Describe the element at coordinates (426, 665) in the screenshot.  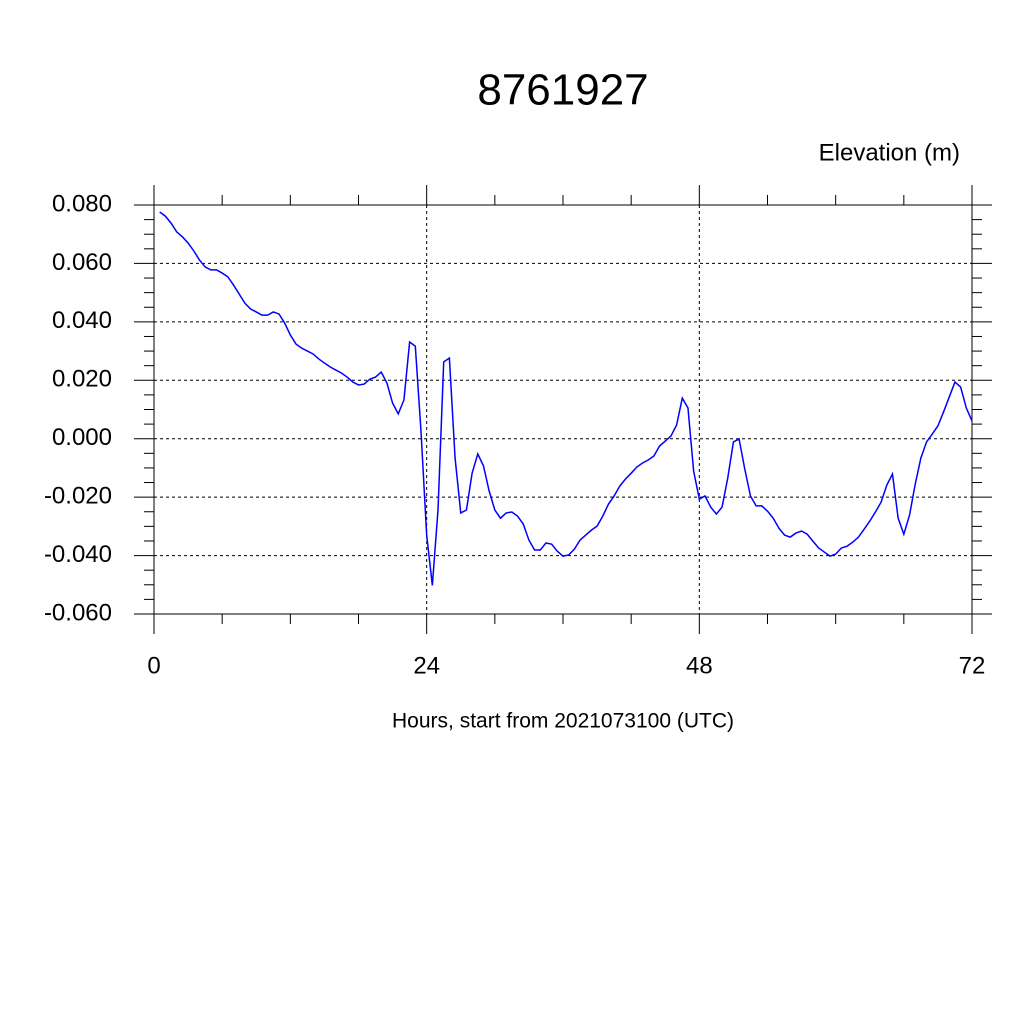
I see `x-tick-label: 24` at that location.